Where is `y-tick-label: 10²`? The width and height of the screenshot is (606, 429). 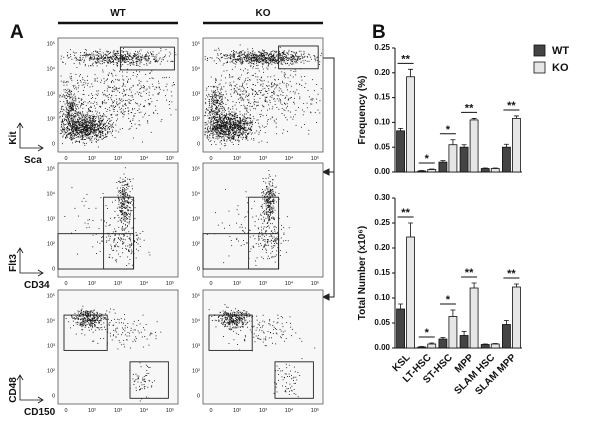 y-tick-label: 10² is located at coordinates (51, 244).